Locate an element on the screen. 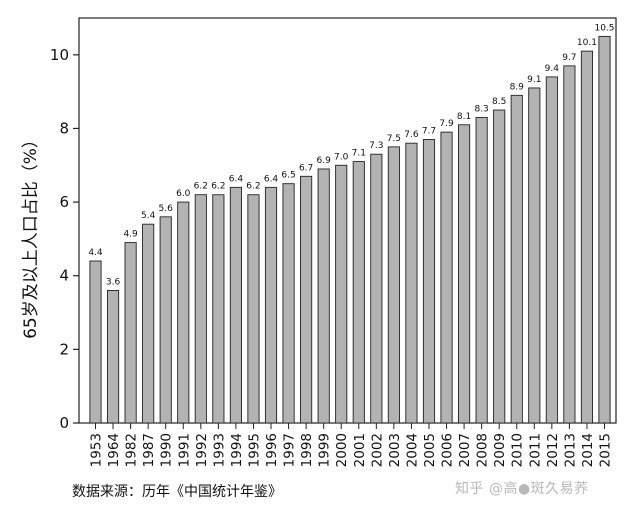 The image size is (640, 510). x-tick-label: 2010 is located at coordinates (518, 450).